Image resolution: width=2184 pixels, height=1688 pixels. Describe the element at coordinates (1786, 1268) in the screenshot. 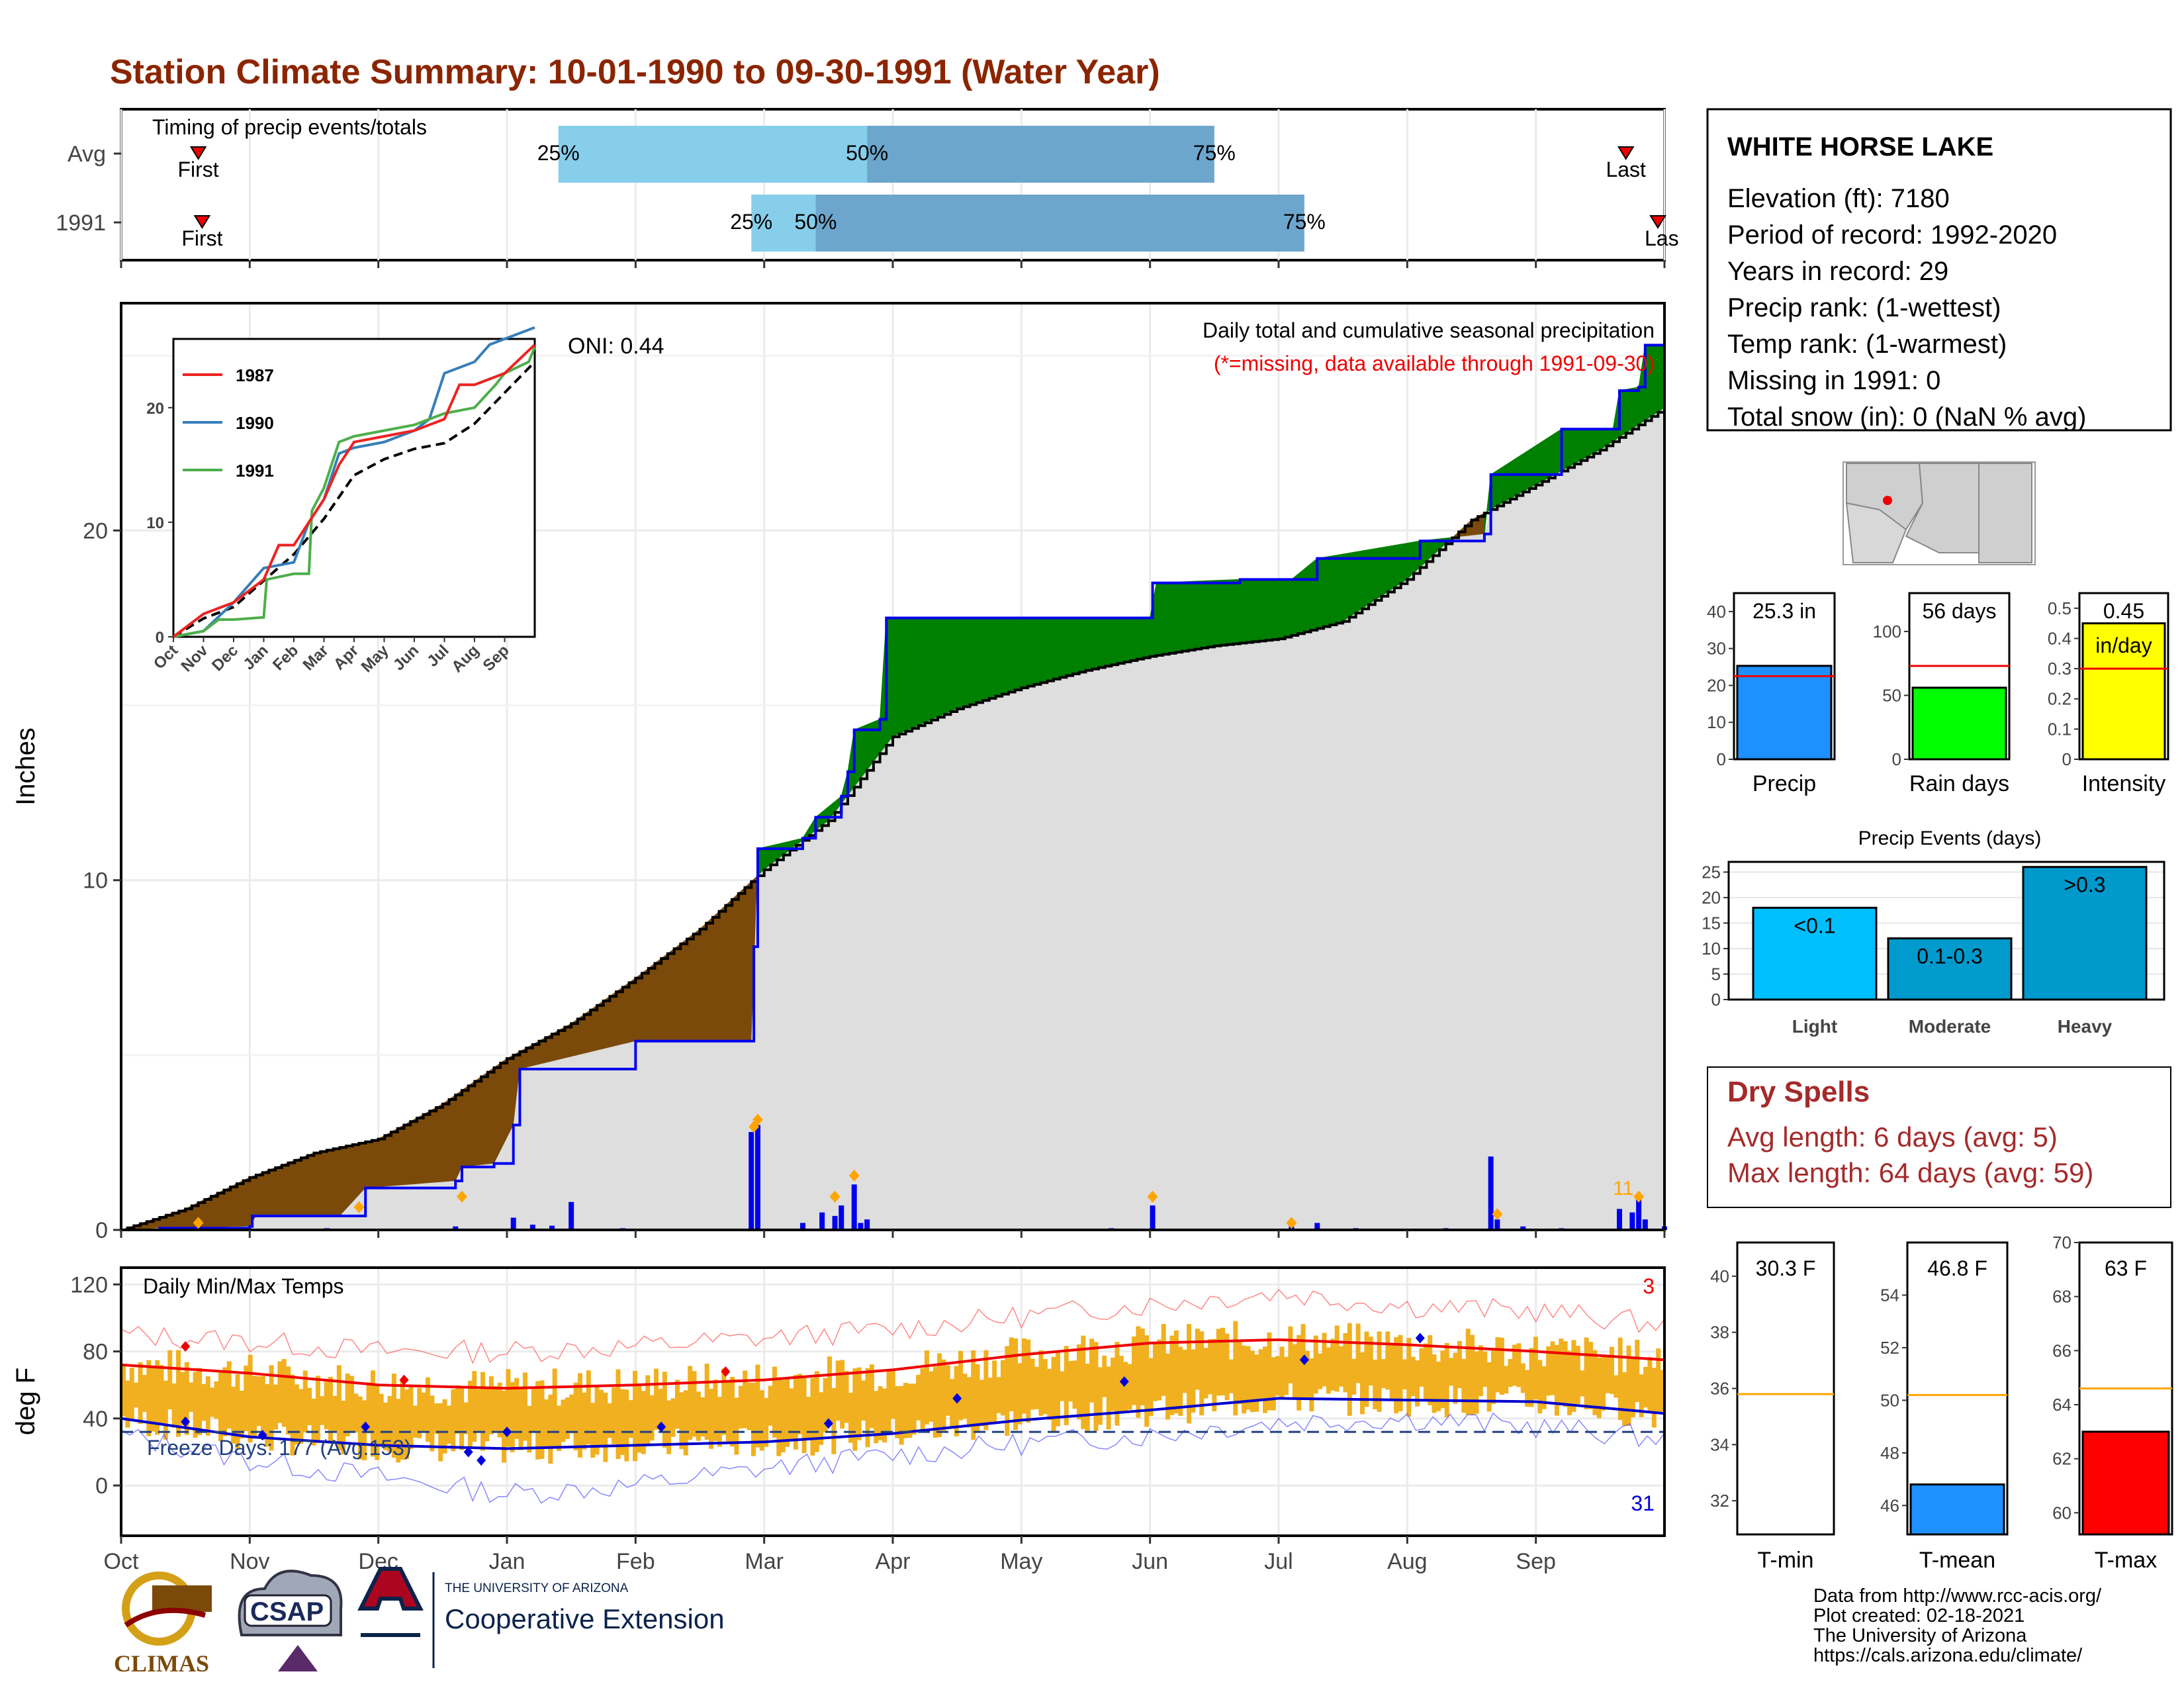

I see `temp-value-label: 30.3 F` at that location.